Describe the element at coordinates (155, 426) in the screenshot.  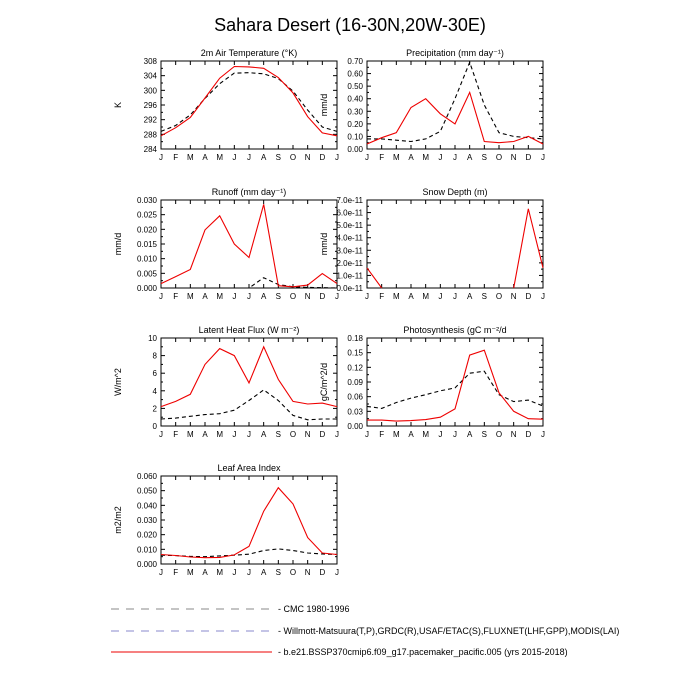
I see `y-tick-label: 0` at that location.